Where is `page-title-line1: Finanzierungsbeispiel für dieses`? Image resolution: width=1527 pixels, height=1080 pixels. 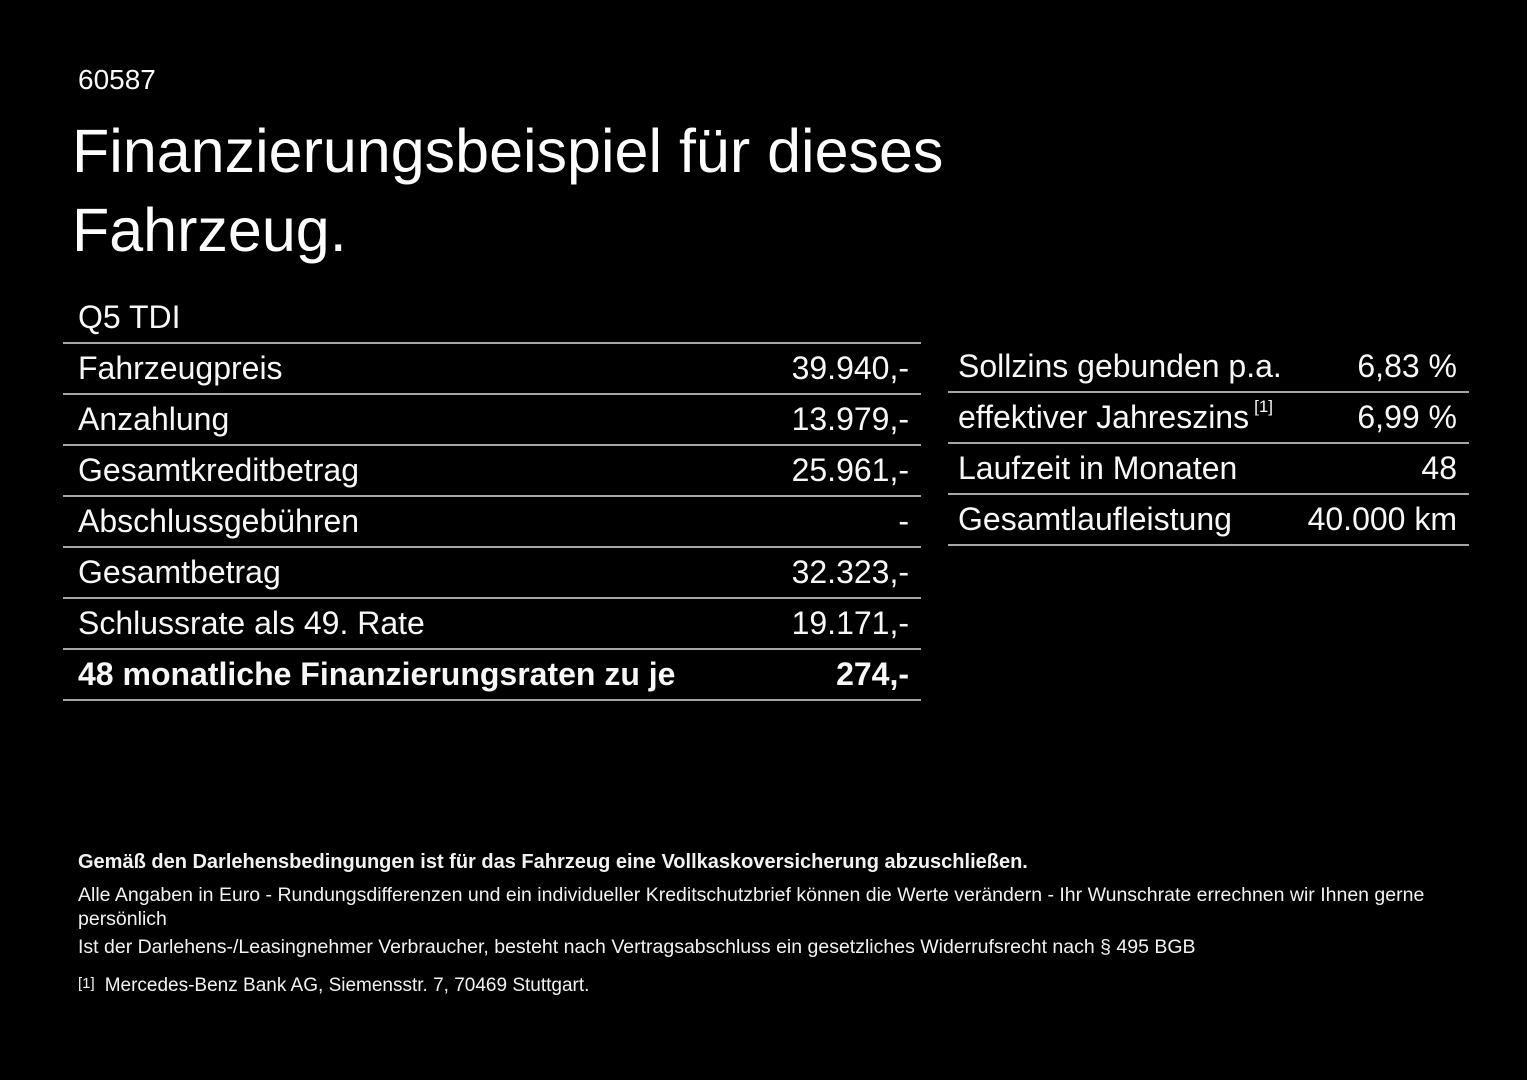 page-title-line1: Finanzierungsbeispiel für dieses is located at coordinates (508, 151).